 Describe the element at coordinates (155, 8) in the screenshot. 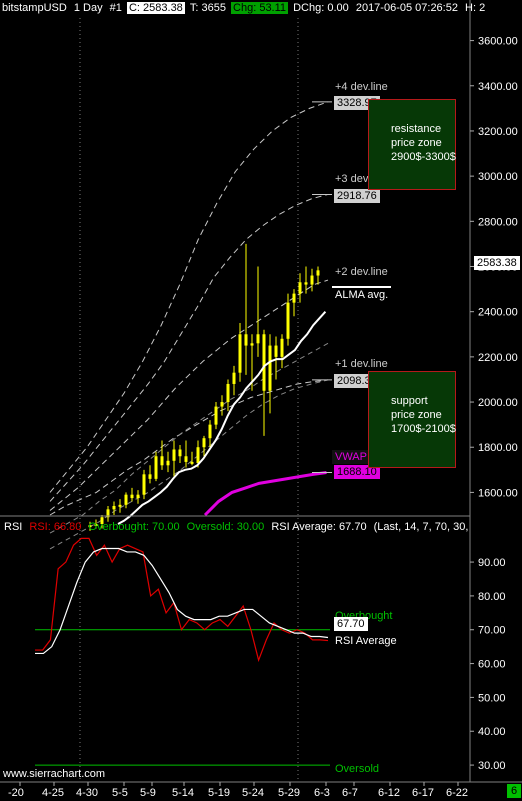

I see `close-price: C: 2583.38` at that location.